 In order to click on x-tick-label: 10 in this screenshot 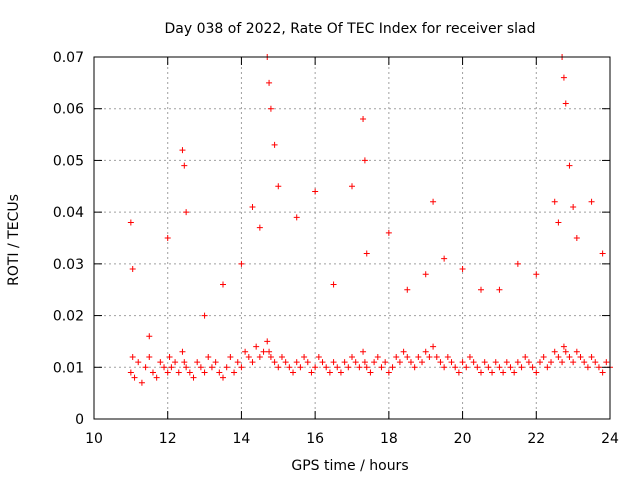, I will do `click(94, 439)`.